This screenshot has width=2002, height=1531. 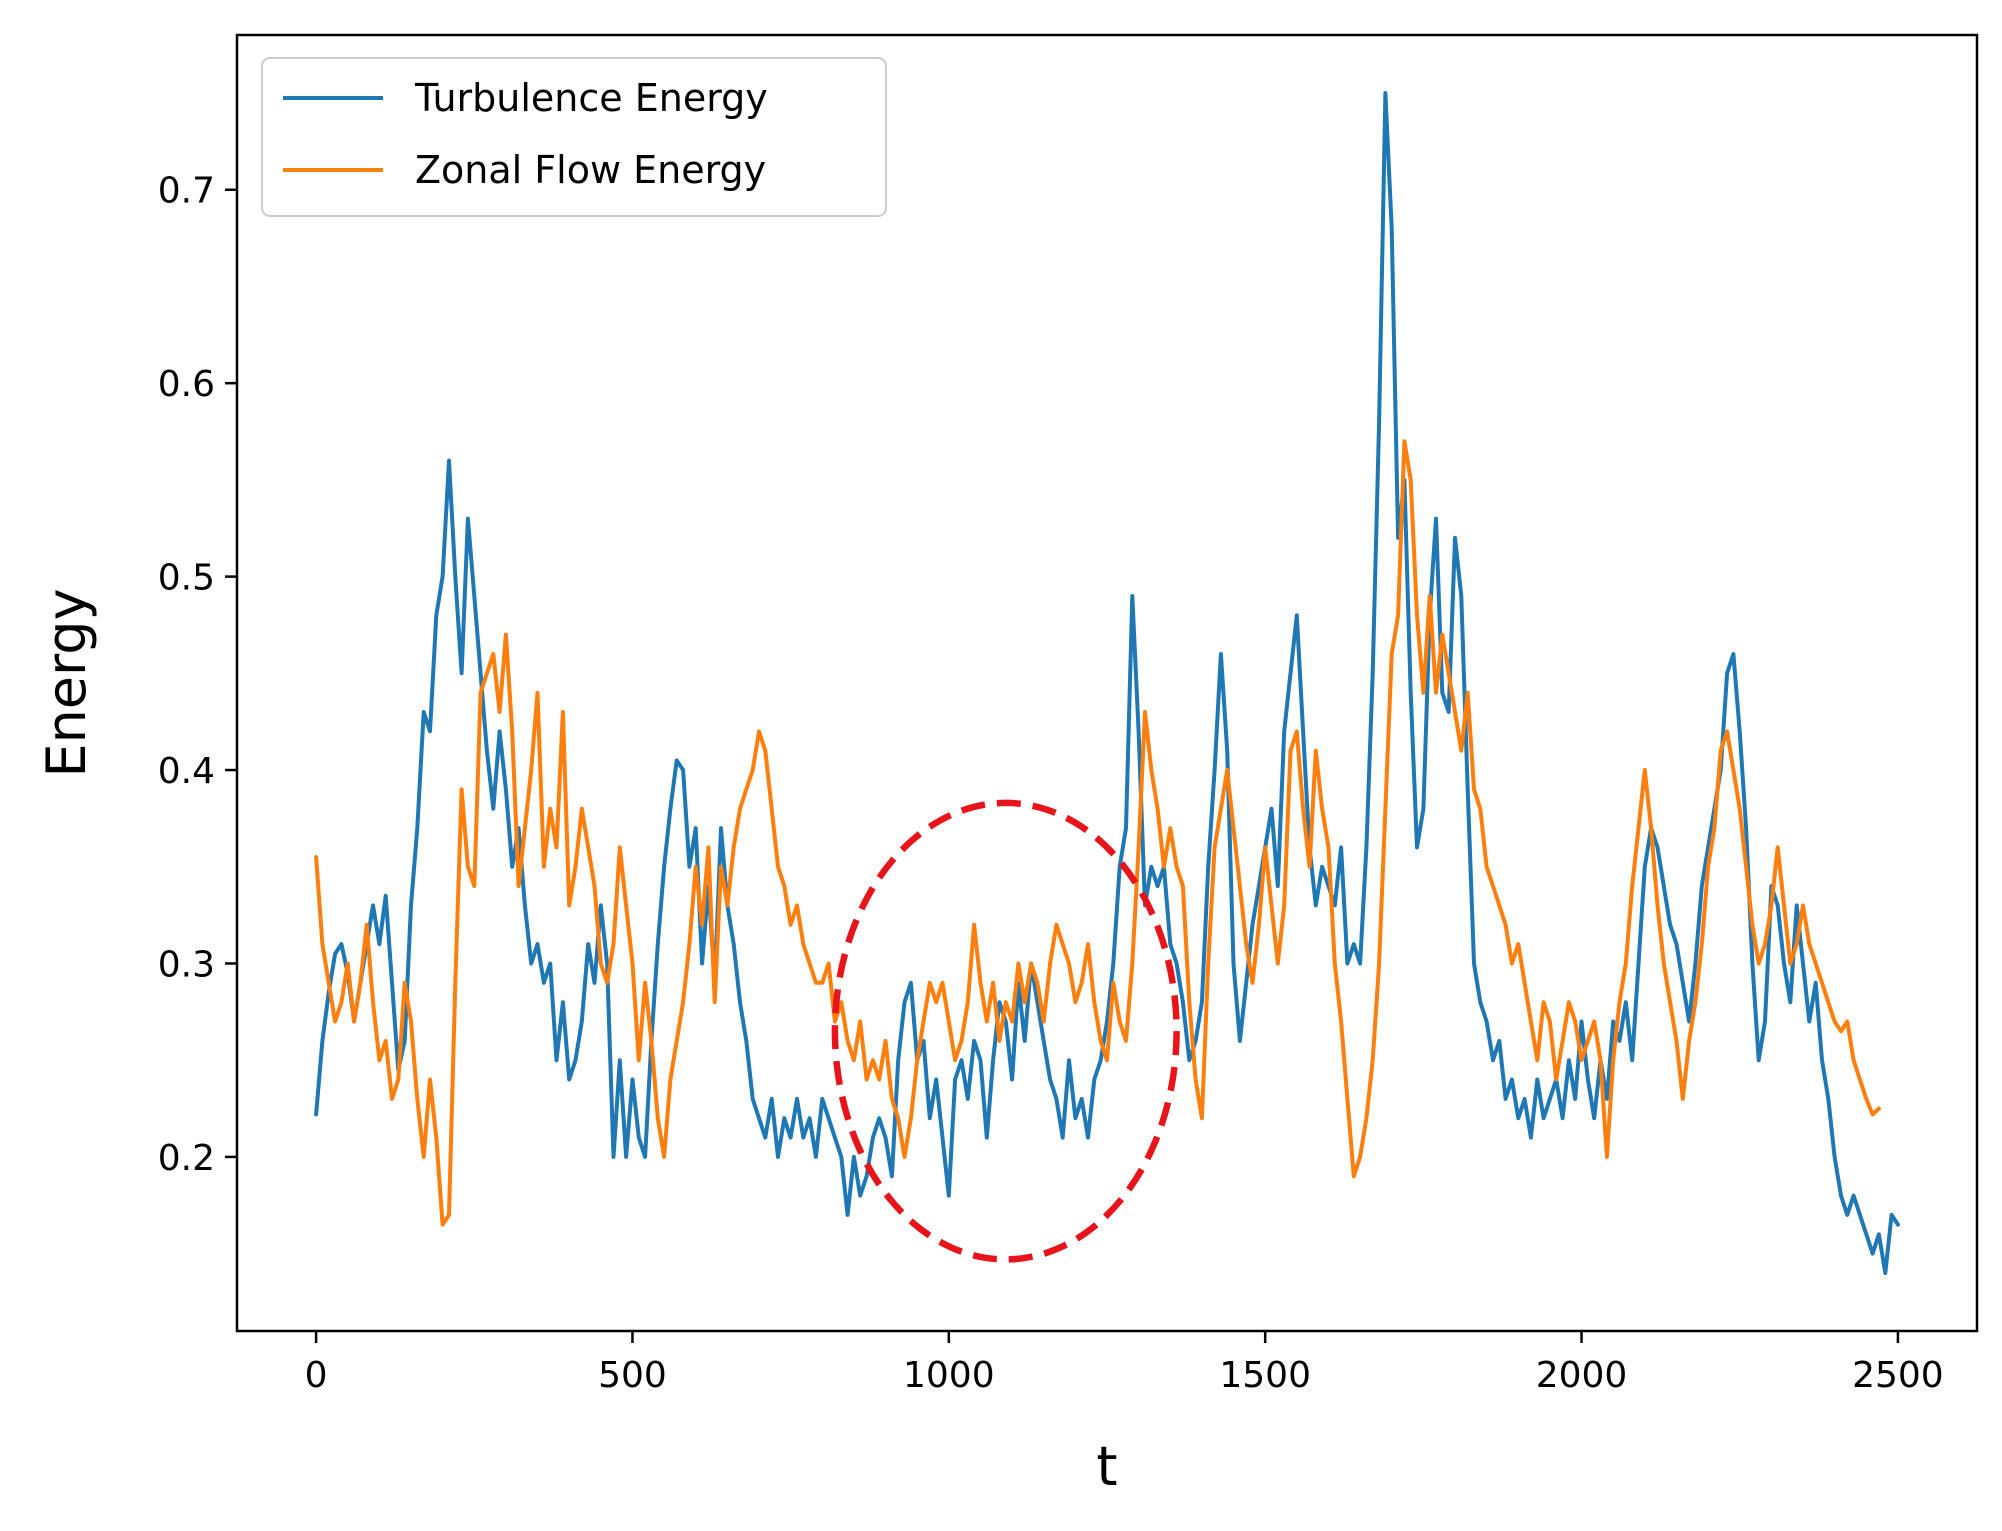 I want to click on legend-box, so click(x=574, y=137).